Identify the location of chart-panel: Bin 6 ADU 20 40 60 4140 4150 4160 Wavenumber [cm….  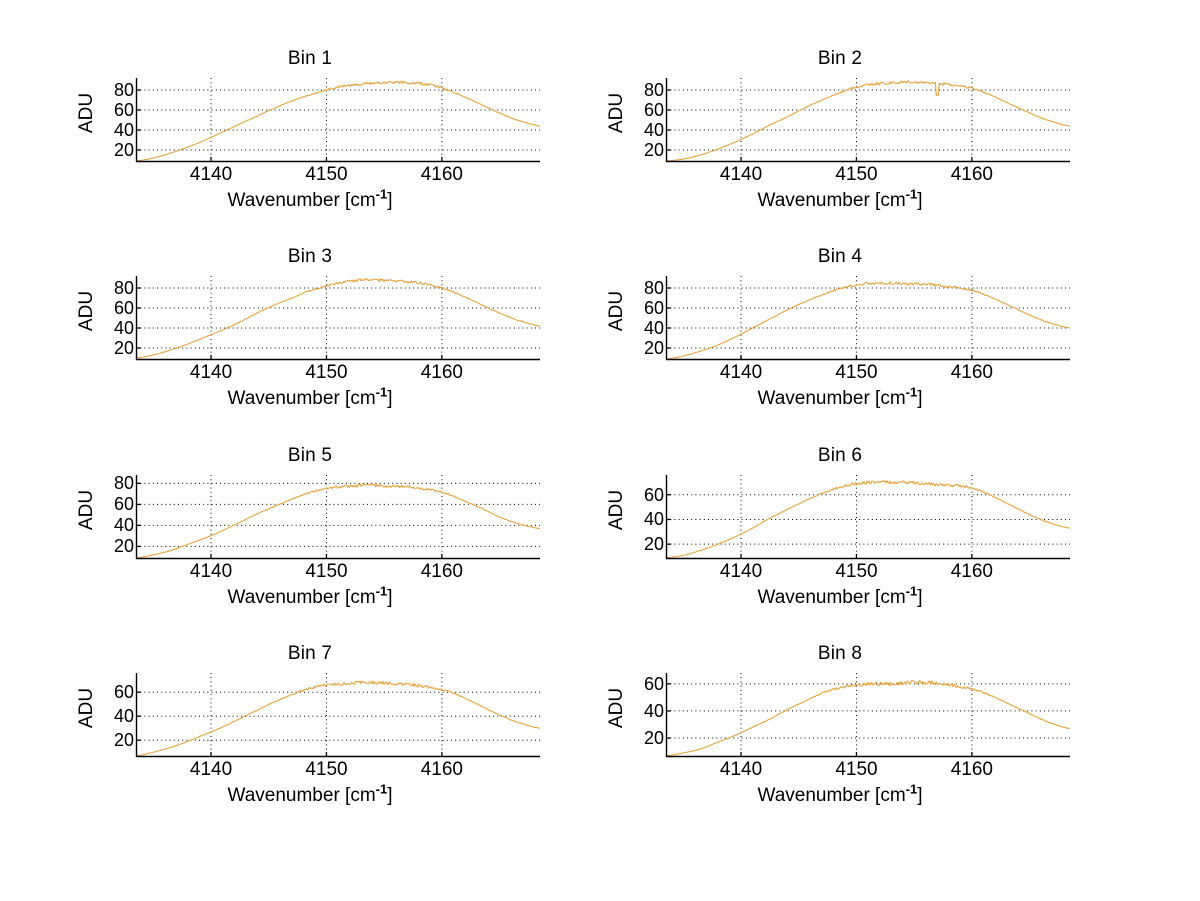
(840, 545).